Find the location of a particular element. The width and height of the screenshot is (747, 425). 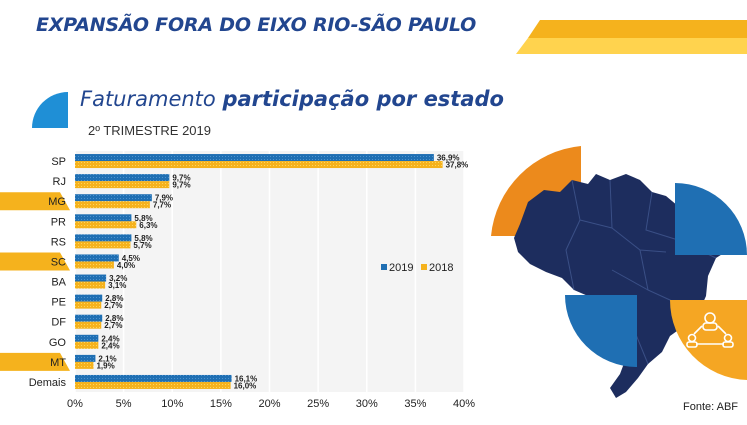

data-label: 16,0% is located at coordinates (245, 385).